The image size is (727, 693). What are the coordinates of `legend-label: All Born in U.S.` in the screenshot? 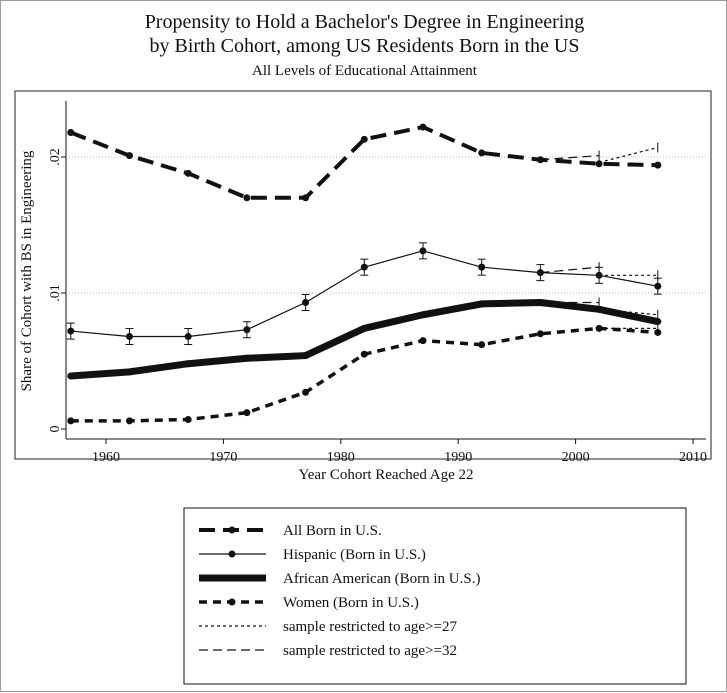 It's located at (332, 531).